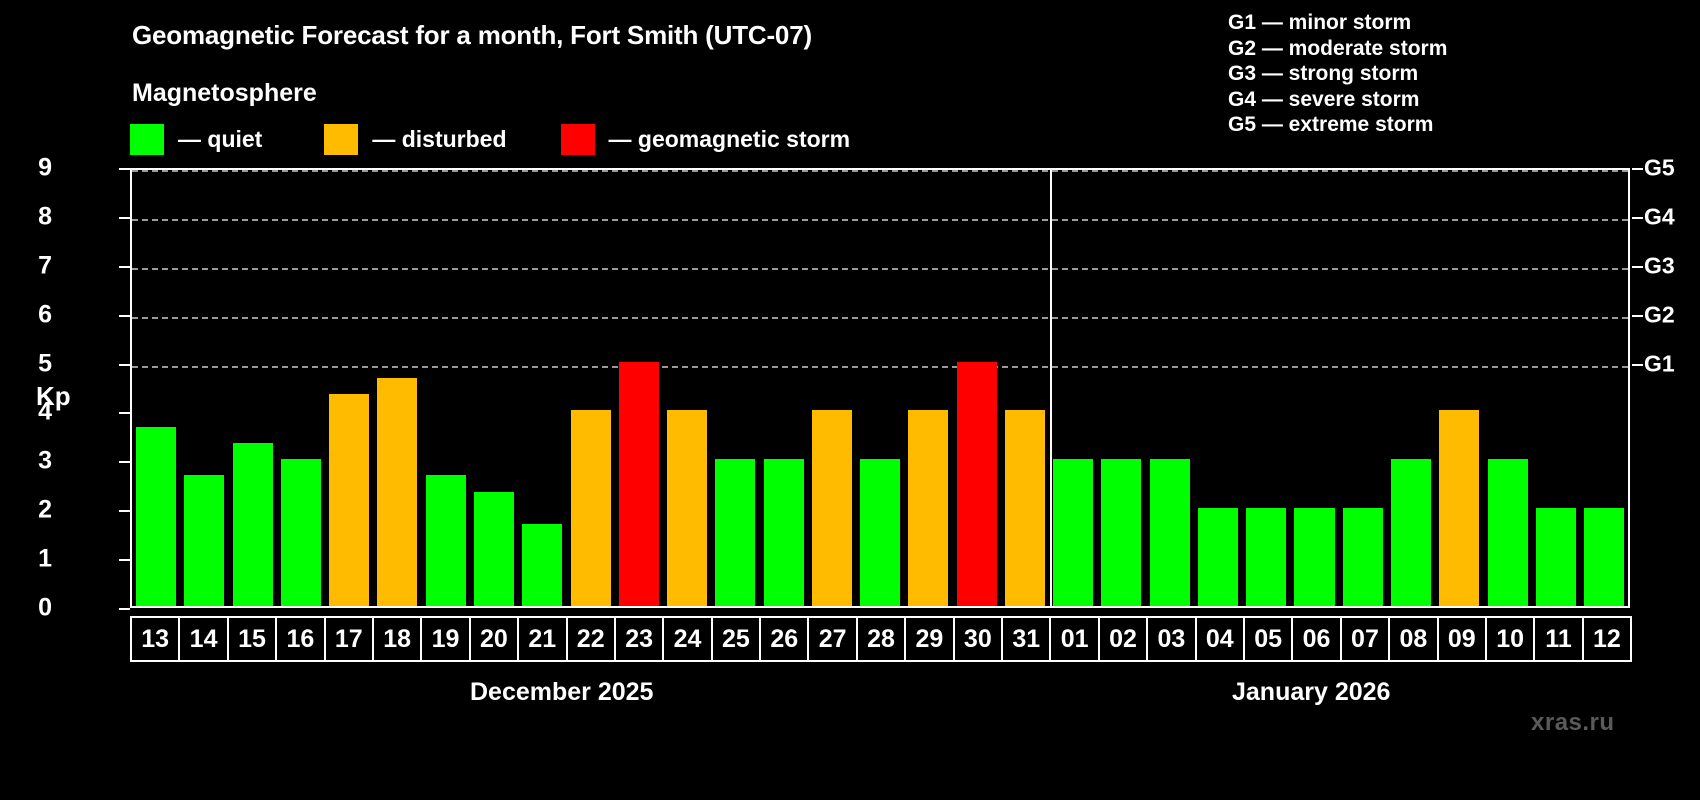 This screenshot has width=1700, height=800. Describe the element at coordinates (155, 639) in the screenshot. I see `day-label-13: 13` at that location.